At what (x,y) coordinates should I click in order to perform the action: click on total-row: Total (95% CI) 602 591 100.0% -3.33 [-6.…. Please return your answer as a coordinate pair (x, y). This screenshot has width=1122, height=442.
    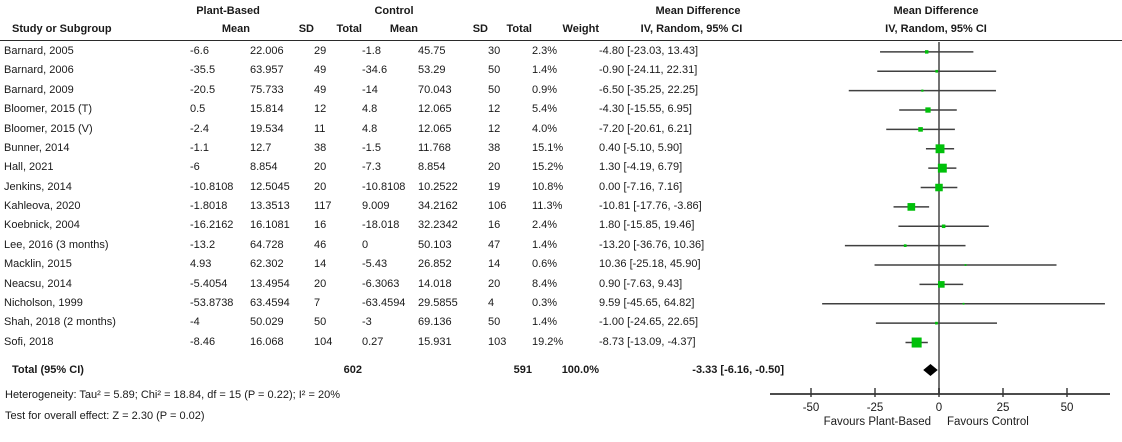
    Looking at the image, I should click on (394, 370).